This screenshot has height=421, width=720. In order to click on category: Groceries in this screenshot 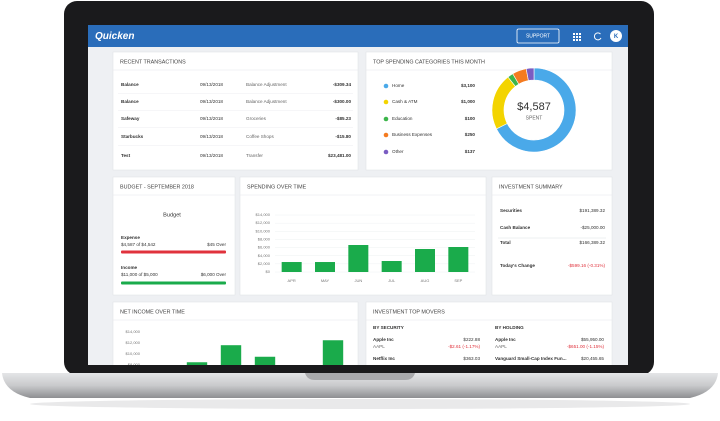, I will do `click(256, 118)`.